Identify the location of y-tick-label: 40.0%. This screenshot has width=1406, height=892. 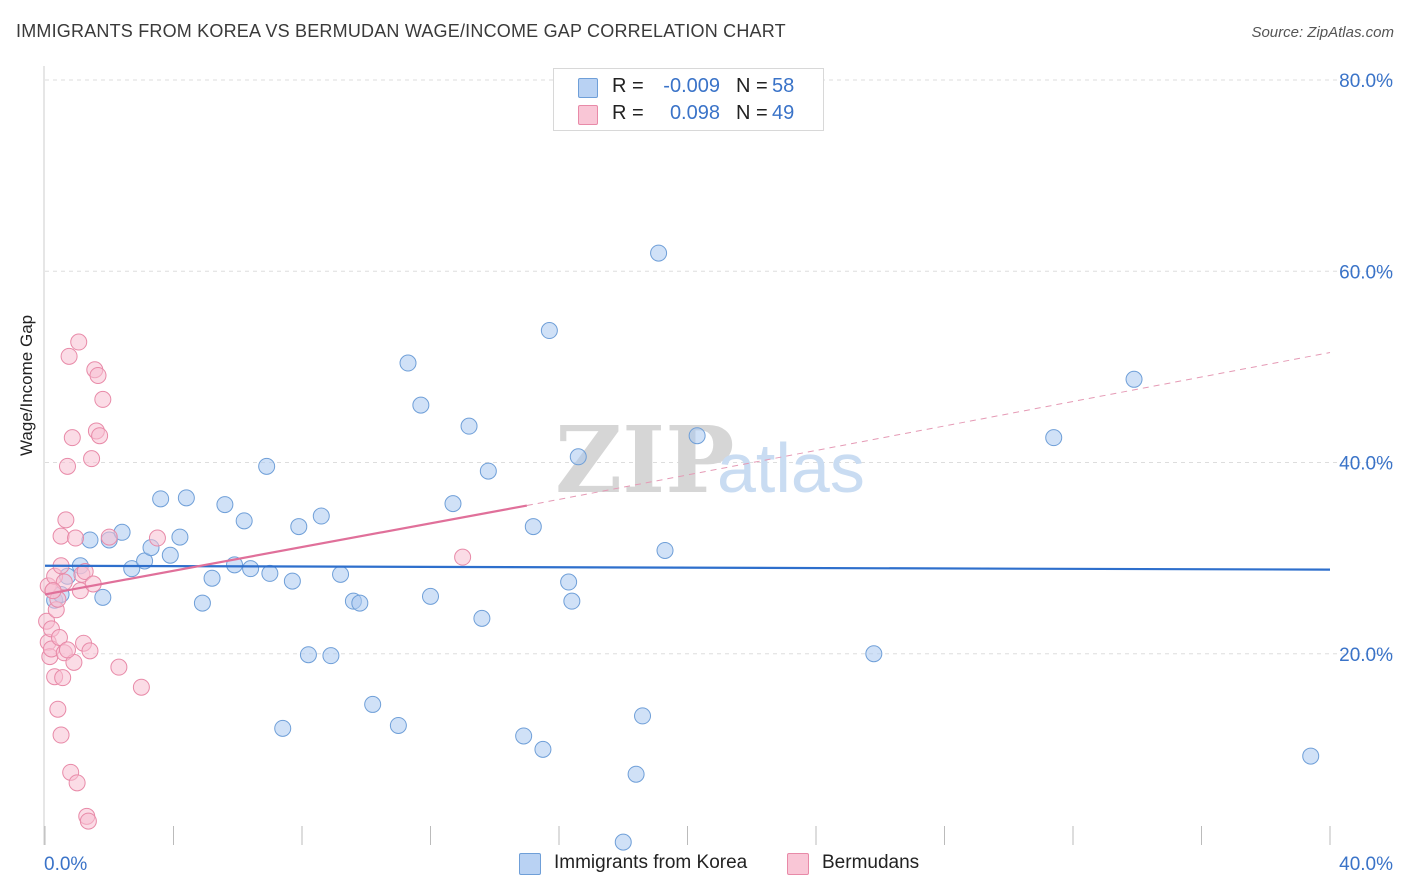
(1366, 464).